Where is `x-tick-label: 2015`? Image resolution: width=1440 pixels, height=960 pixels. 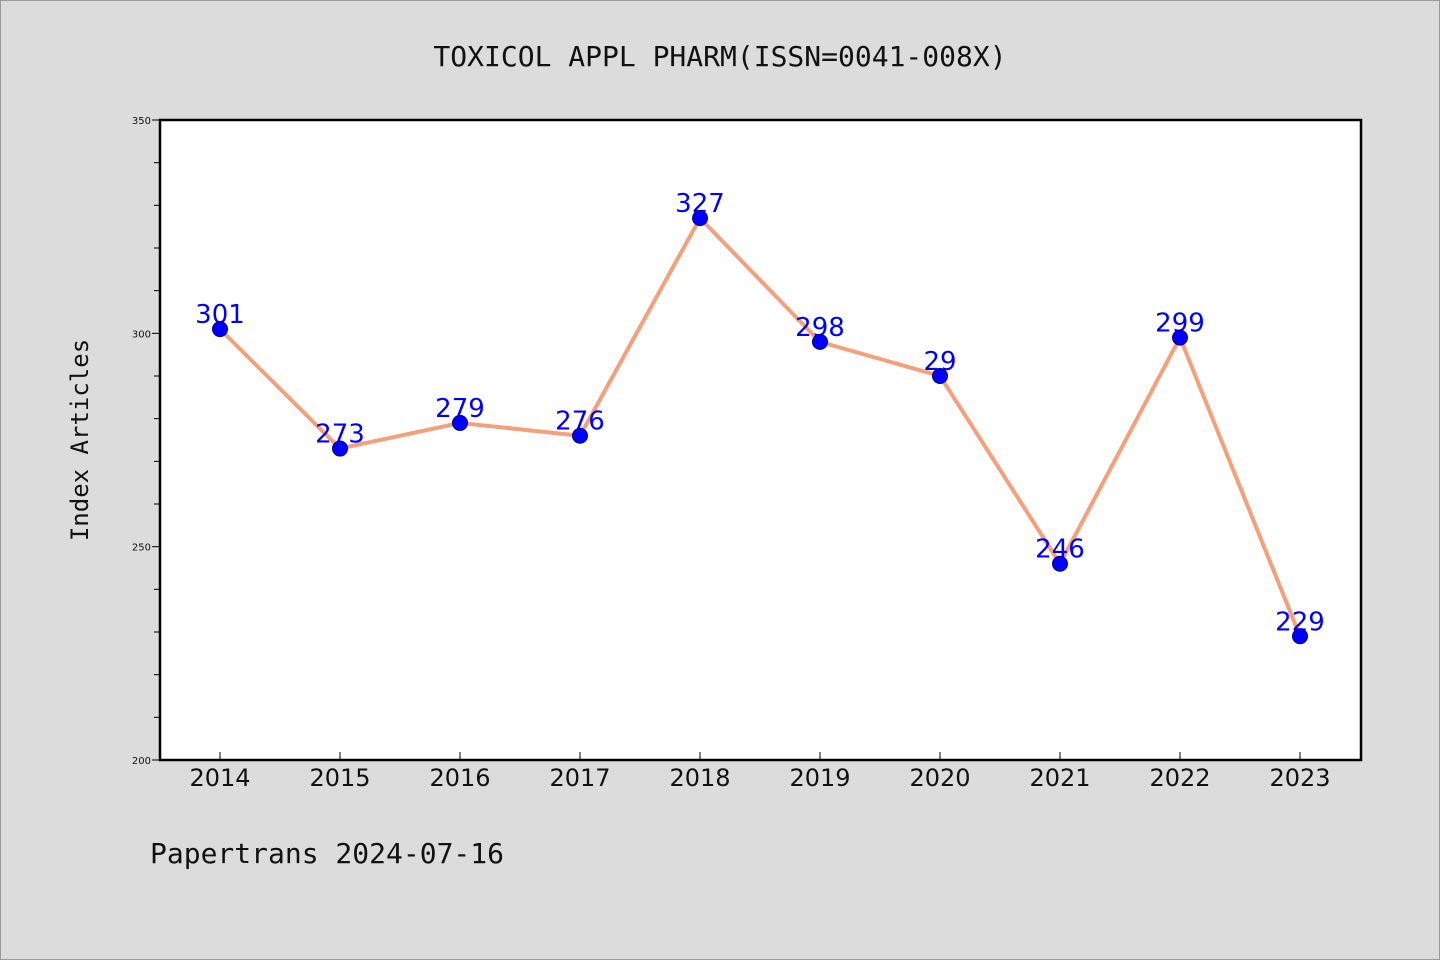 x-tick-label: 2015 is located at coordinates (339, 778).